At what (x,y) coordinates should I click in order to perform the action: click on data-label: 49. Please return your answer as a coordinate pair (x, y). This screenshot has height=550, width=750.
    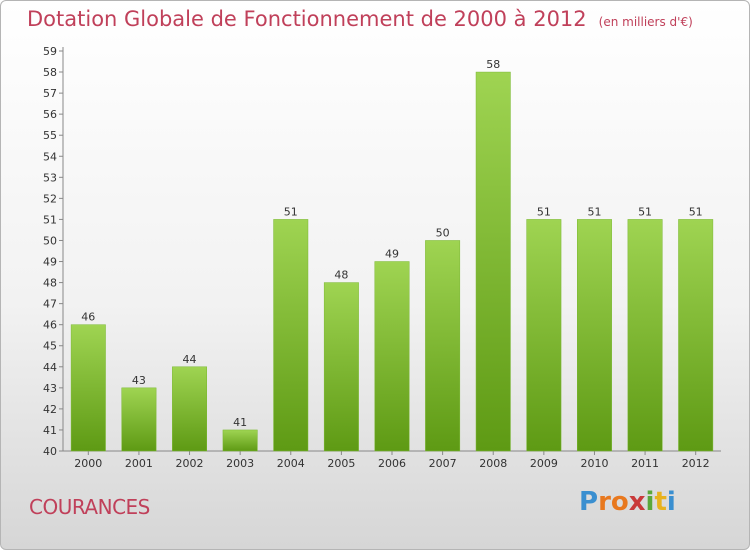
    Looking at the image, I should click on (392, 254).